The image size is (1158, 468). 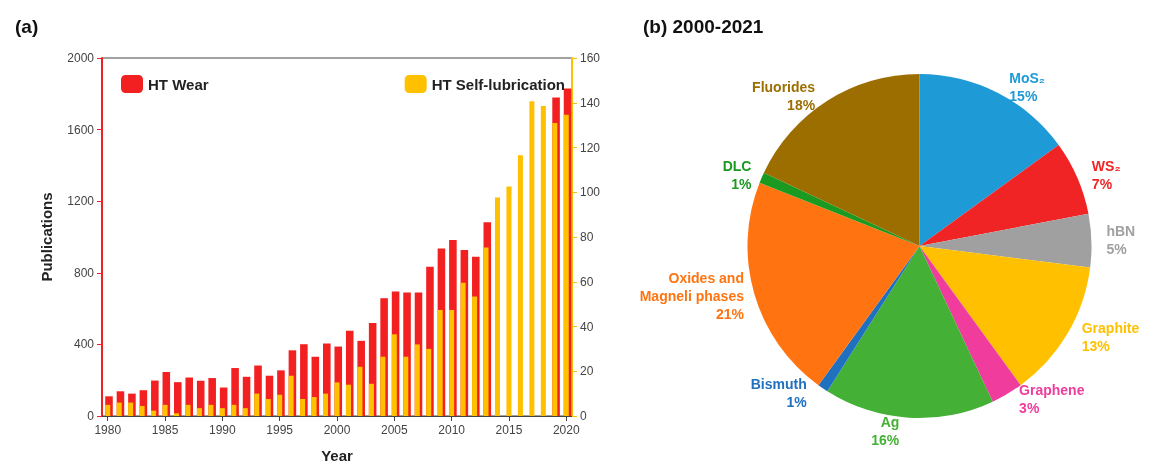 I want to click on slice-label: Ag, so click(x=890, y=422).